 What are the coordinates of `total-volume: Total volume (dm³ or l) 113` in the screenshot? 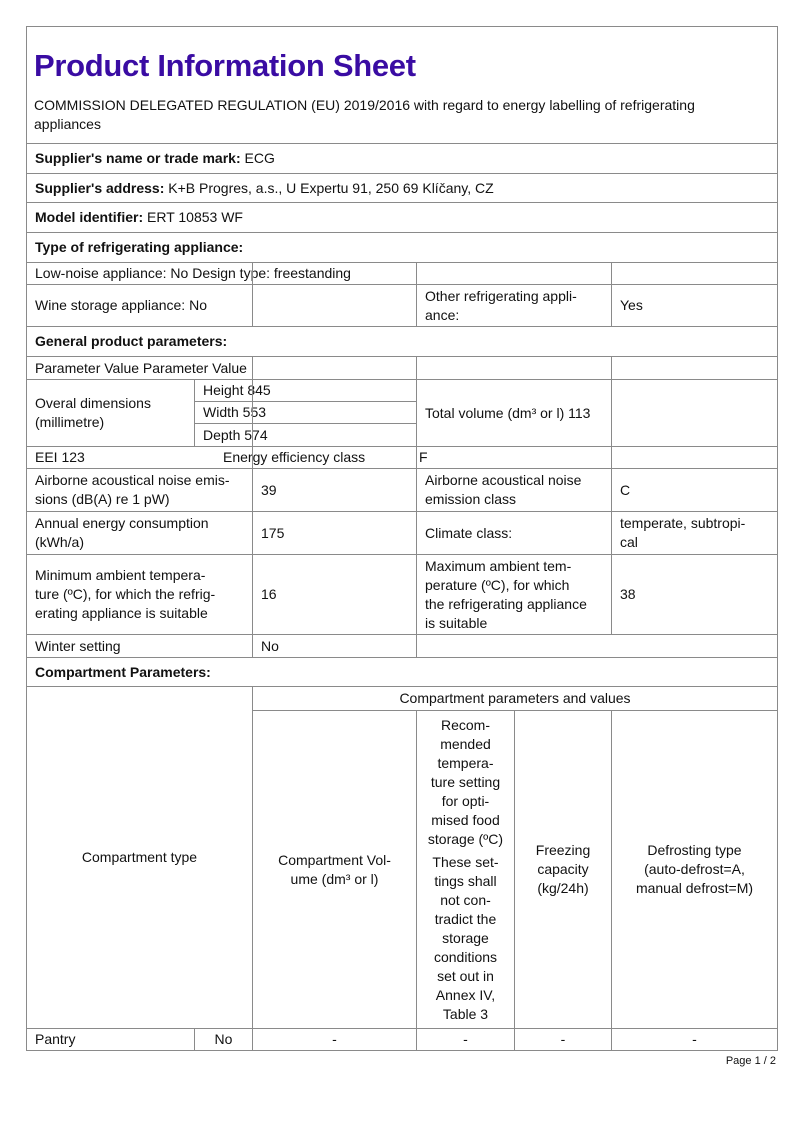 It's located at (514, 413).